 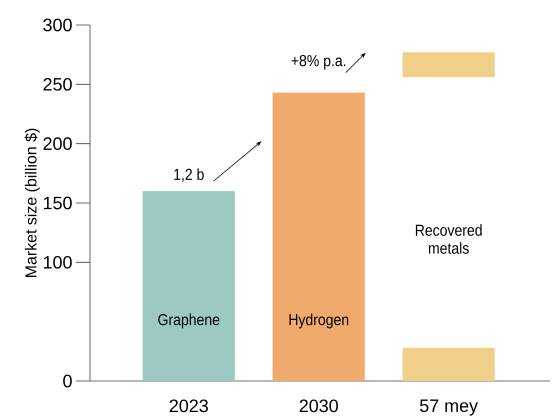 What do you see at coordinates (67, 381) in the screenshot?
I see `y-tick-label: 0` at bounding box center [67, 381].